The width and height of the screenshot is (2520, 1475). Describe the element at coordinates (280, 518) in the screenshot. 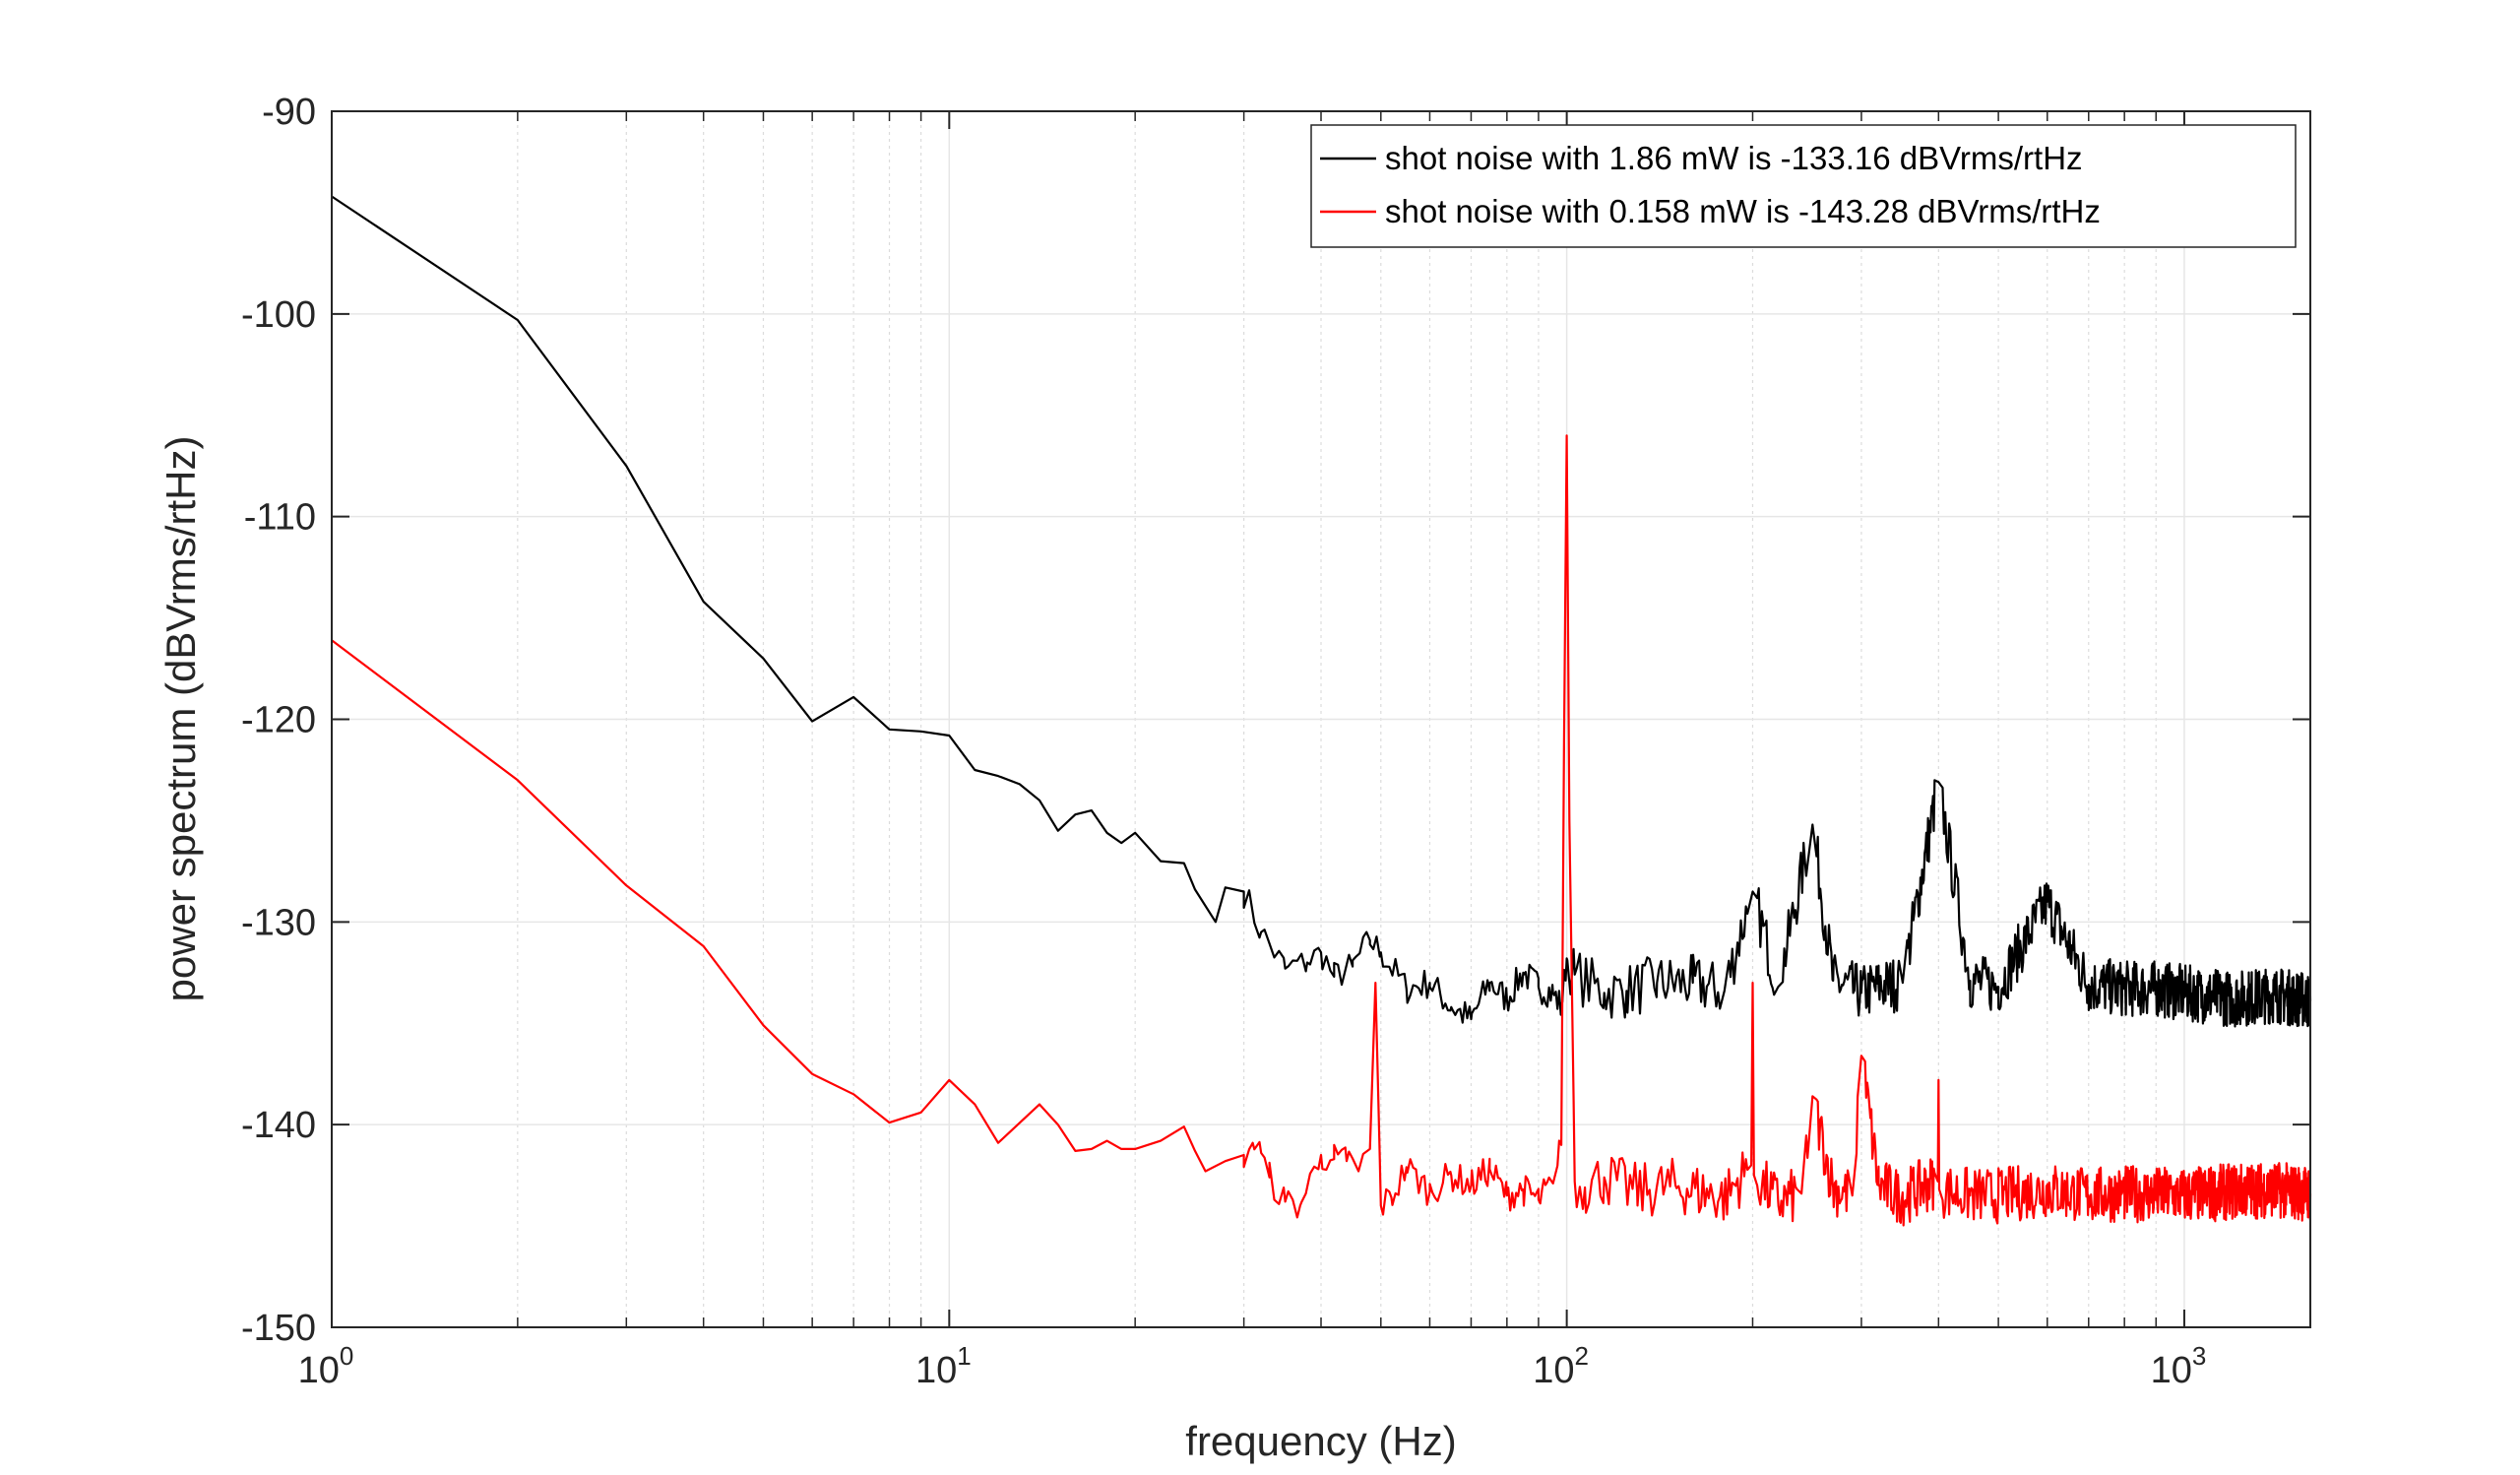

I see `y-tick-label: -110` at that location.